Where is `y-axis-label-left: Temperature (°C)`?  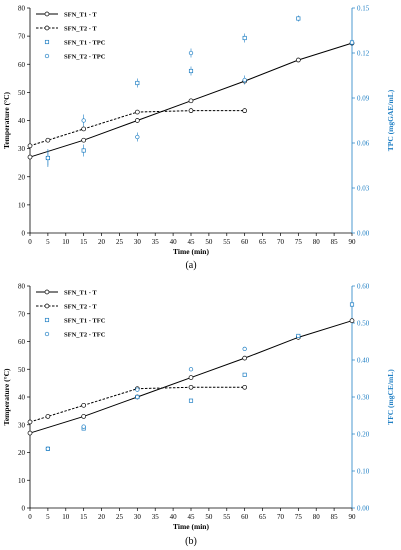
y-axis-label-left: Temperature (°C) is located at coordinates (6, 396).